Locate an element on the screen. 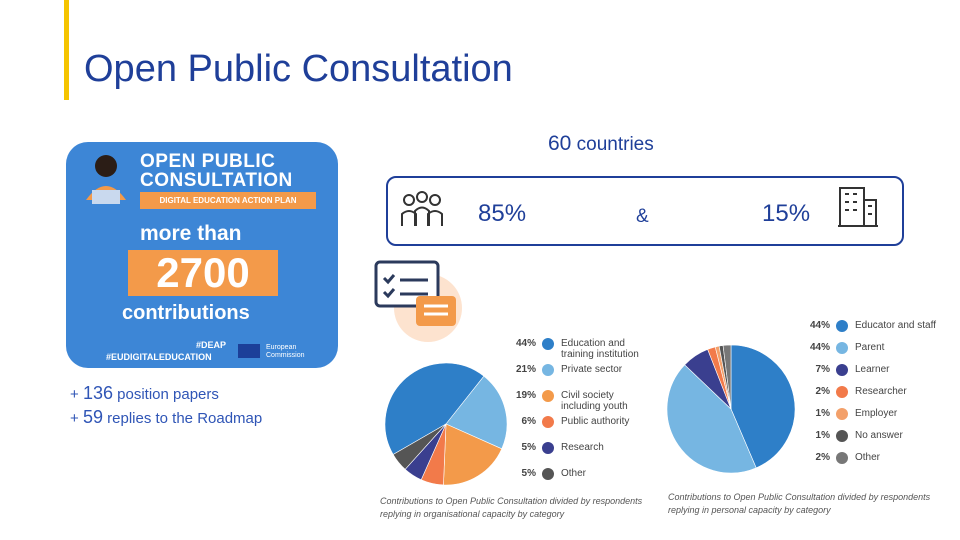 Image resolution: width=960 pixels, height=540 pixels. legend-item: 2% Researcher is located at coordinates (854, 392).